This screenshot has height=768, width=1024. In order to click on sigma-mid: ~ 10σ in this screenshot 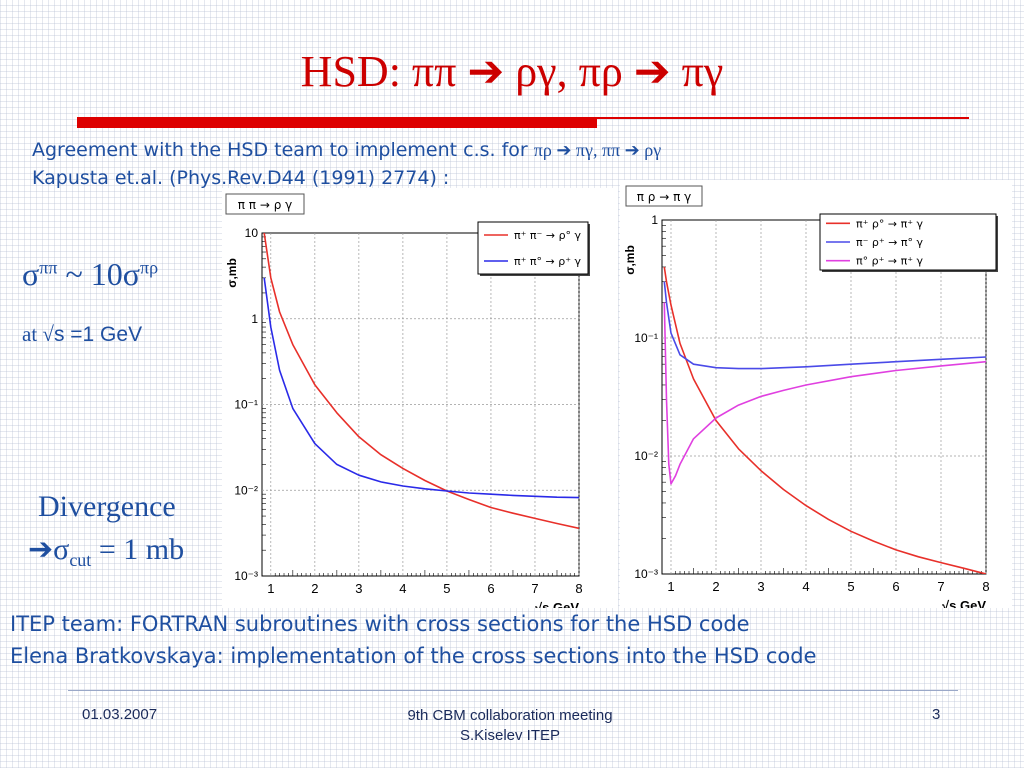, I will do `click(98, 274)`.